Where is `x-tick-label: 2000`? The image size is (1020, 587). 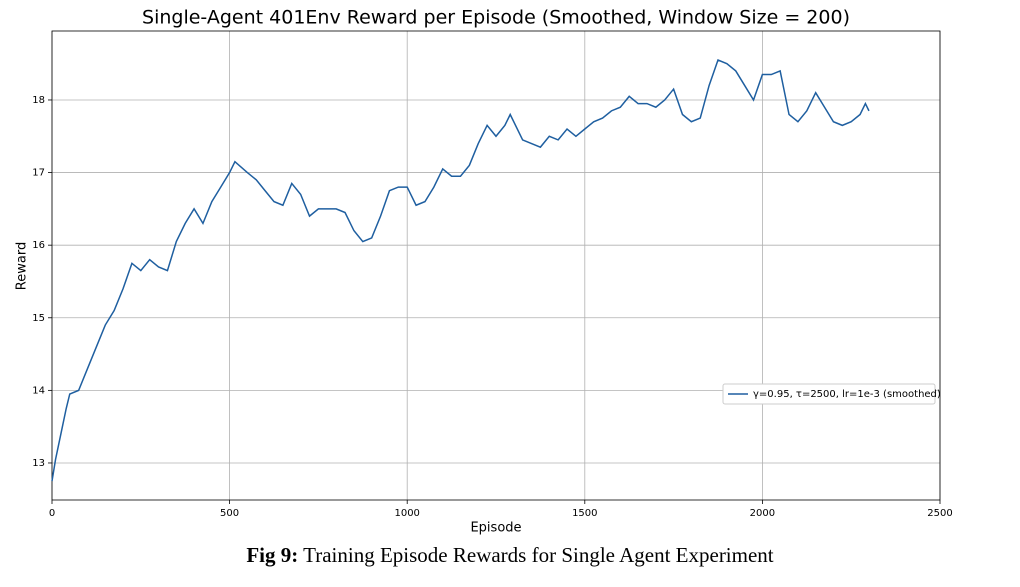
x-tick-label: 2000 is located at coordinates (762, 513).